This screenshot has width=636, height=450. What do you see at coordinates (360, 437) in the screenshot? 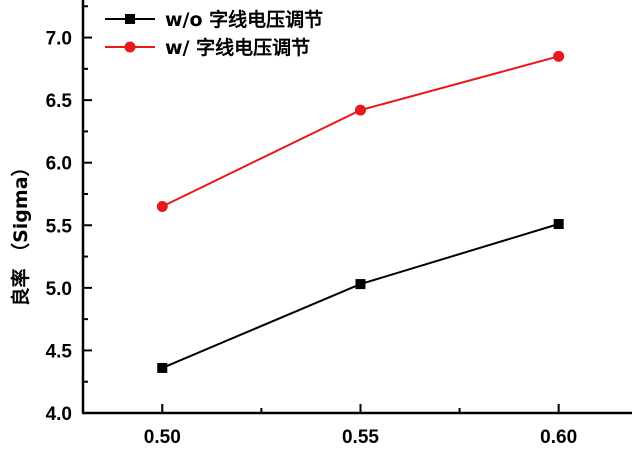
I see `x-tick-label: 0.55` at bounding box center [360, 437].